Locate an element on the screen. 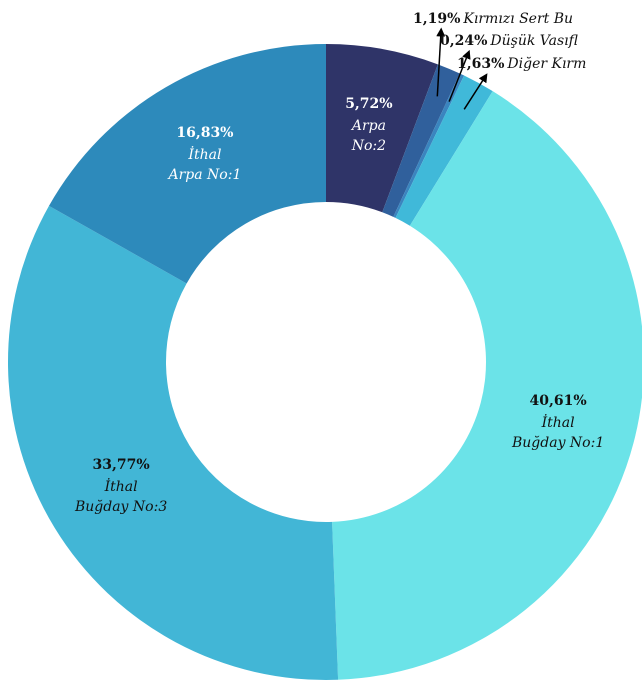 The width and height of the screenshot is (642, 682). percent-label: 1,19% is located at coordinates (436, 19).